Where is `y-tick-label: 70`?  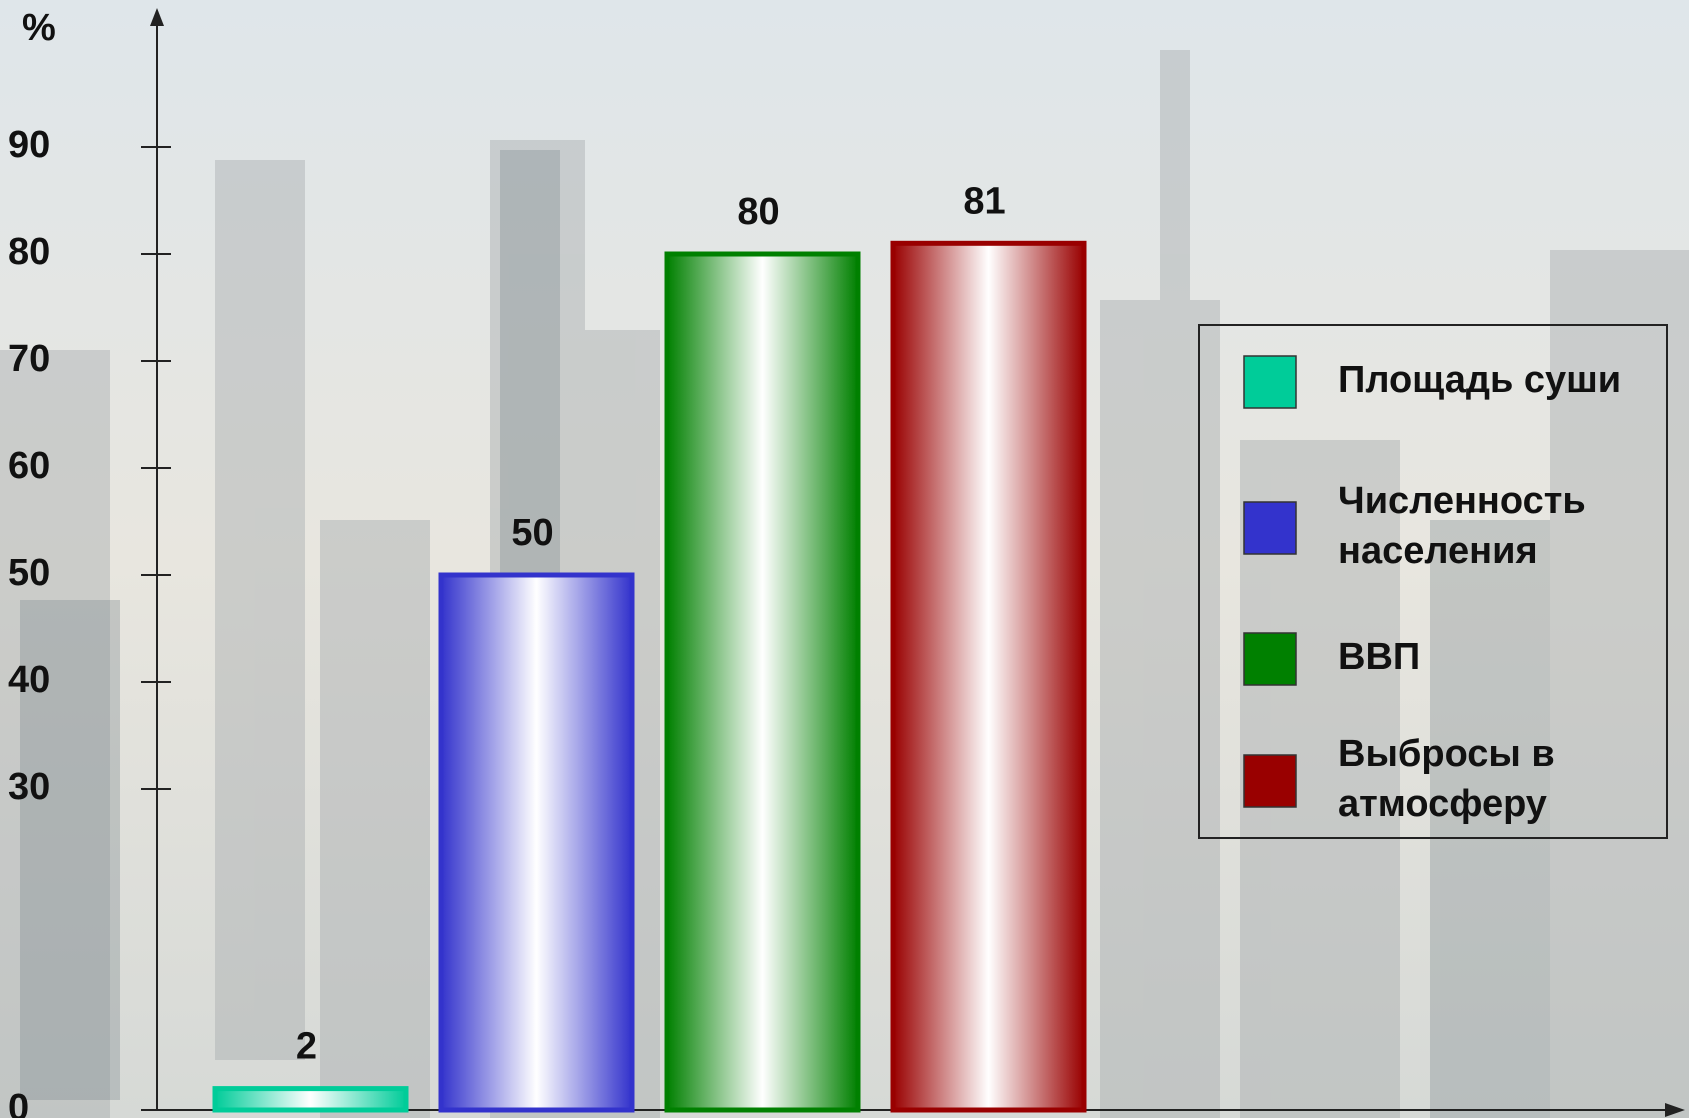 y-tick-label: 70 is located at coordinates (29, 359).